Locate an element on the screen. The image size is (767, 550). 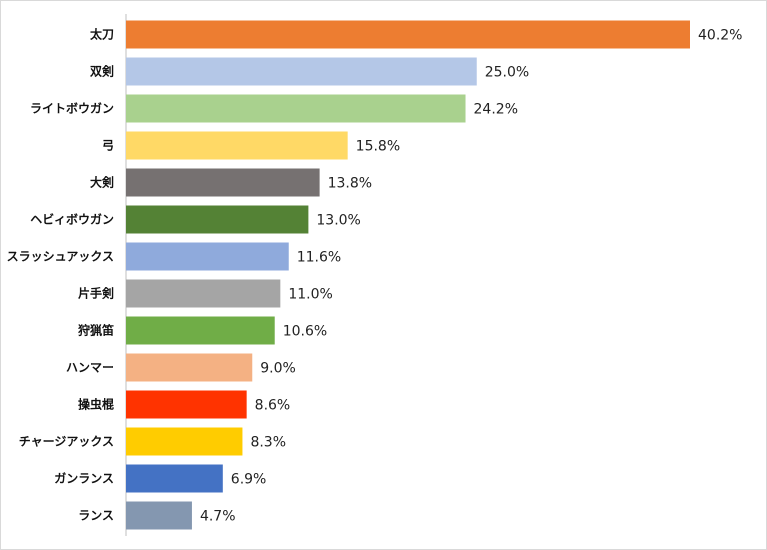
value-label-9: 10.6% is located at coordinates (305, 332).